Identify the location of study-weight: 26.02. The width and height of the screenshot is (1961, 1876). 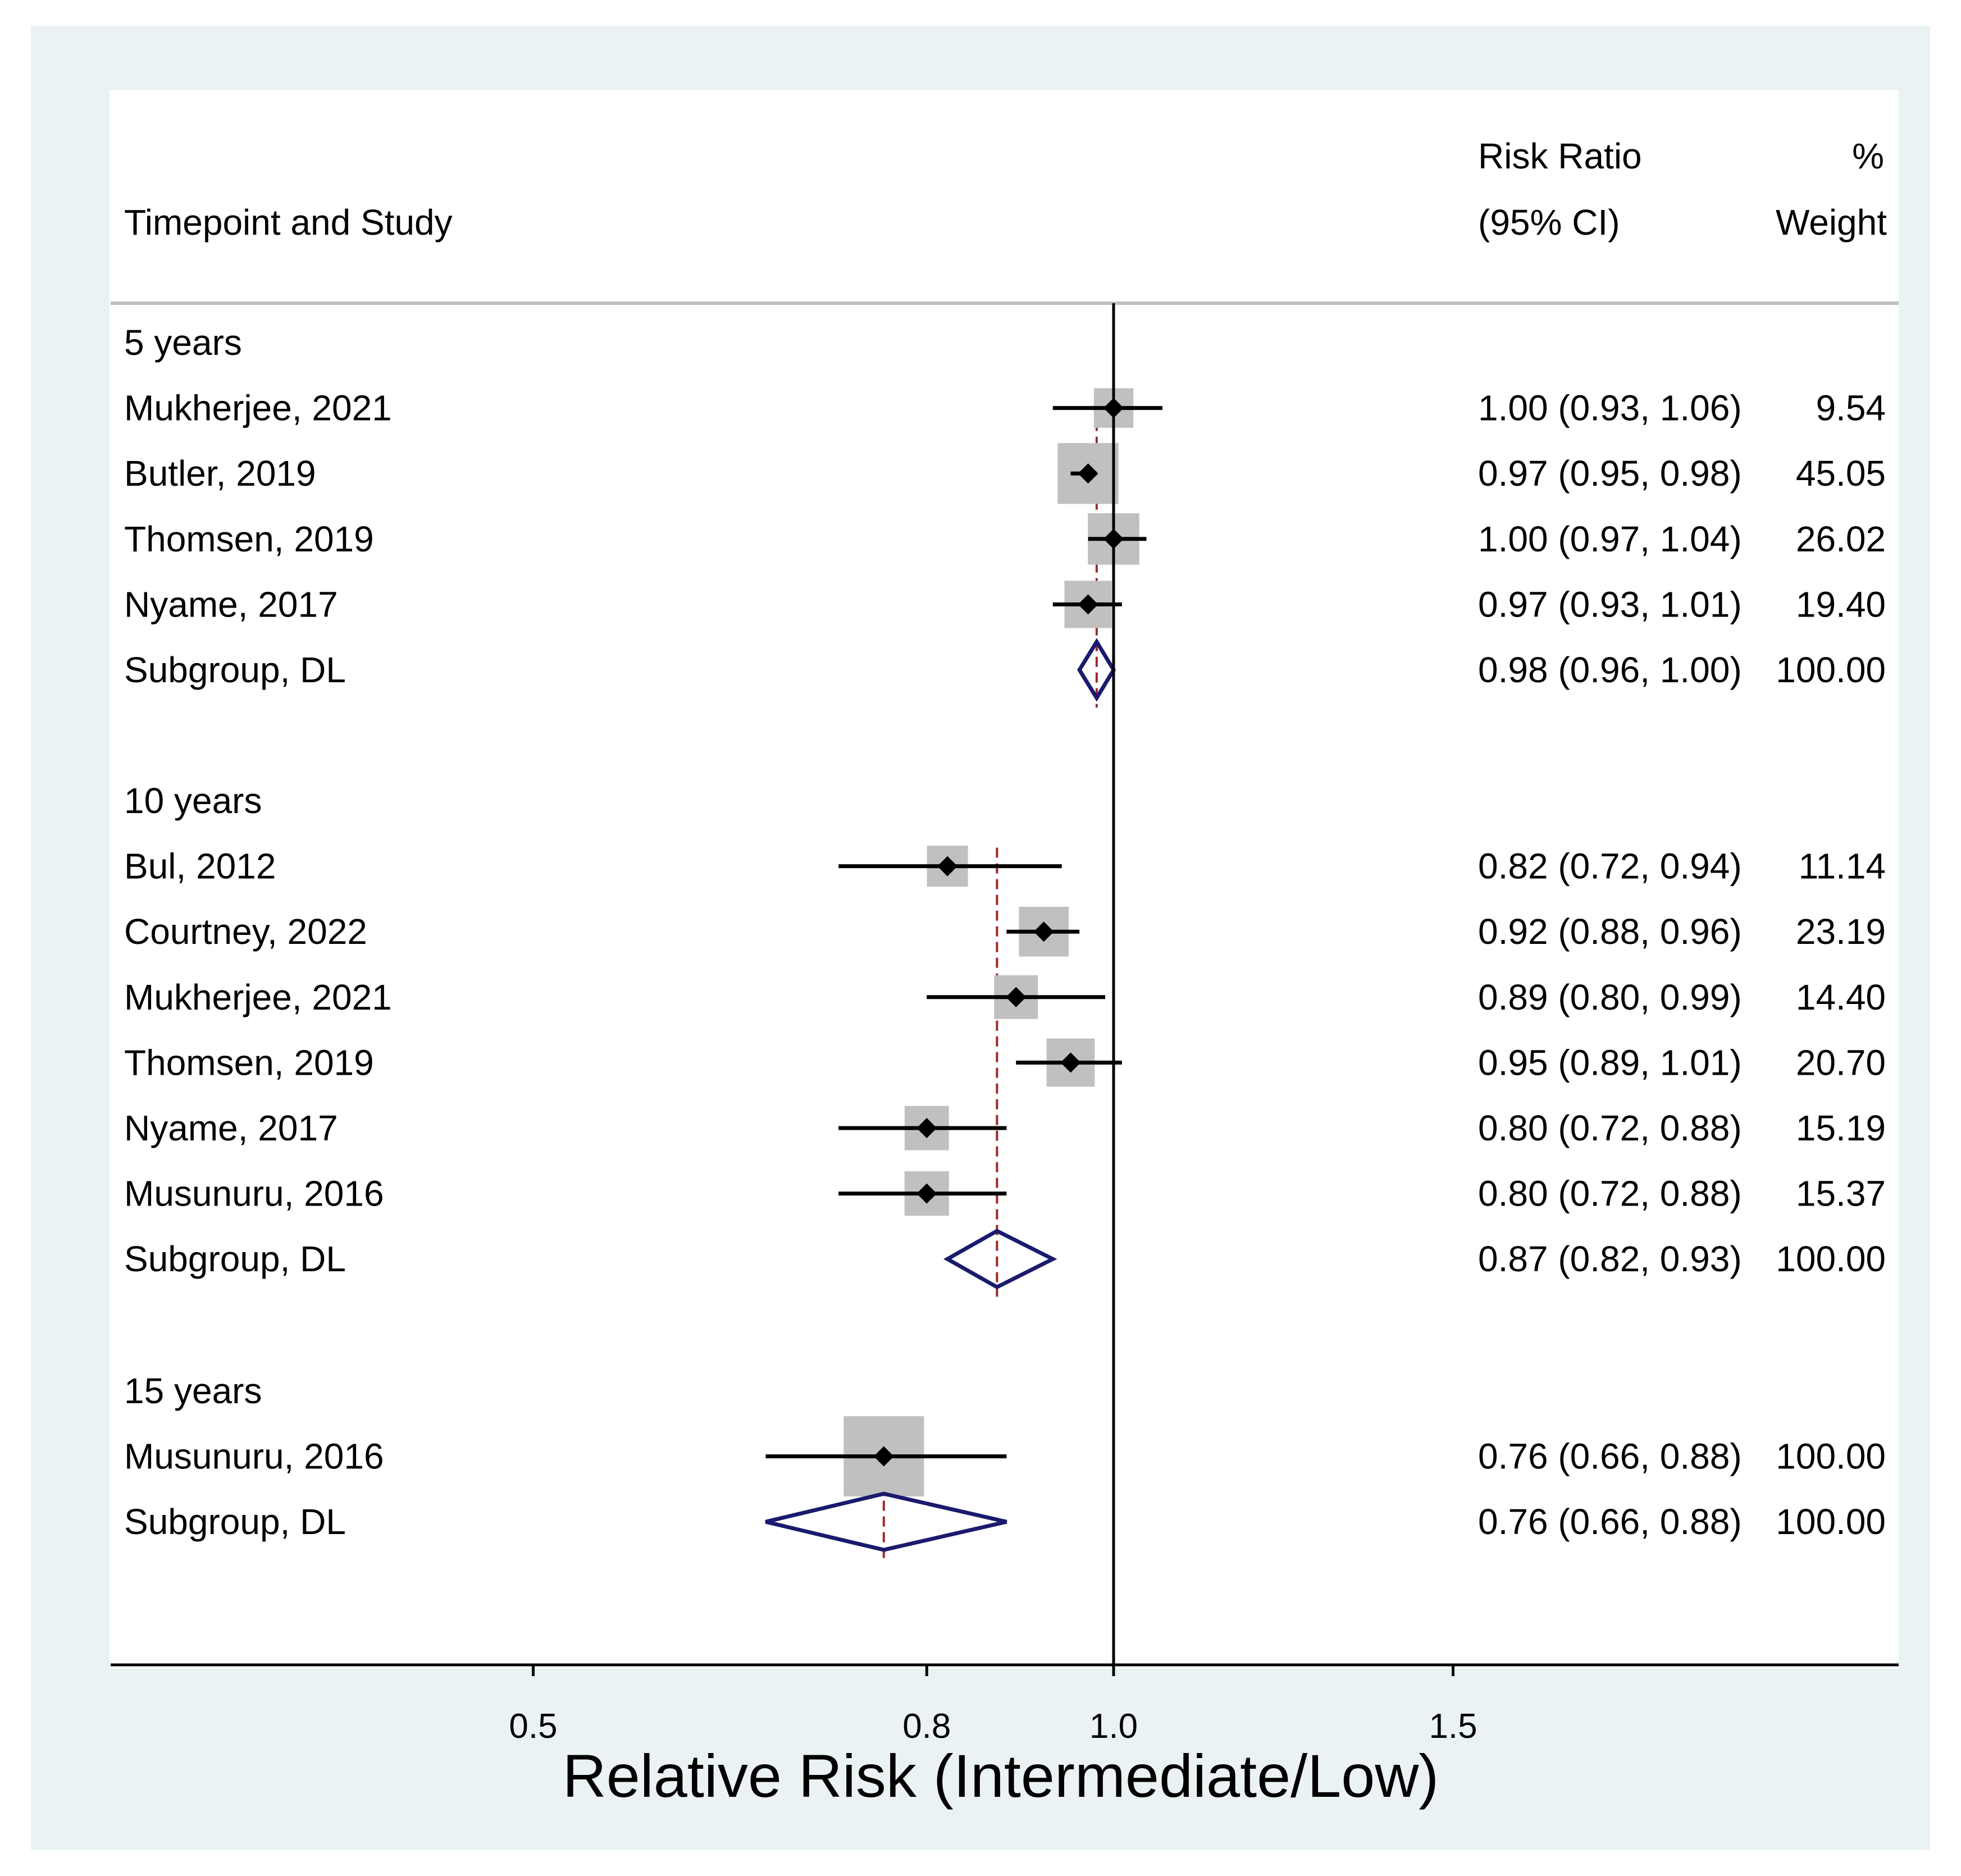
(1841, 539).